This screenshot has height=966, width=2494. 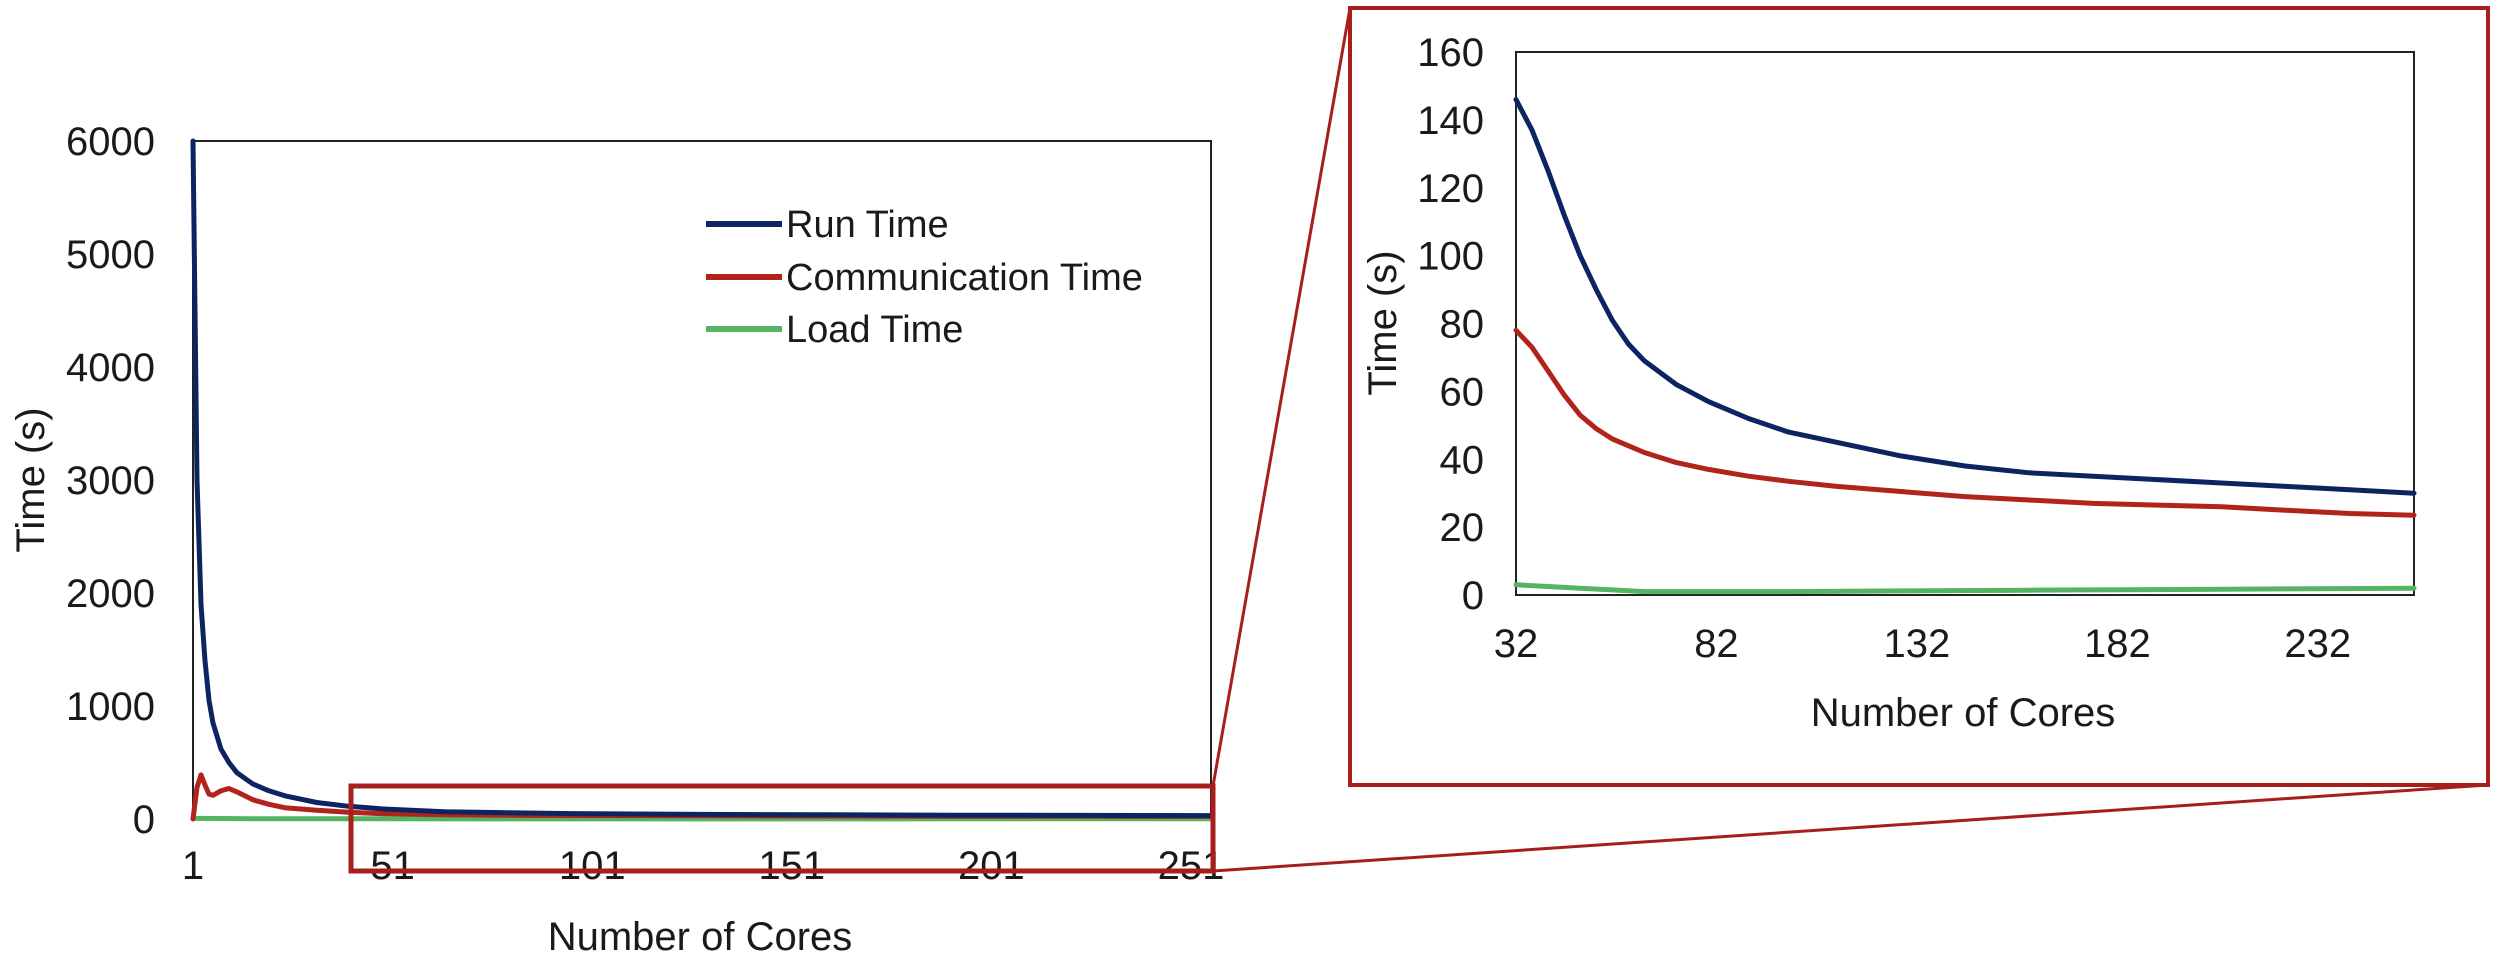 What do you see at coordinates (110, 707) in the screenshot?
I see `main-y-tick-1000: 1000` at bounding box center [110, 707].